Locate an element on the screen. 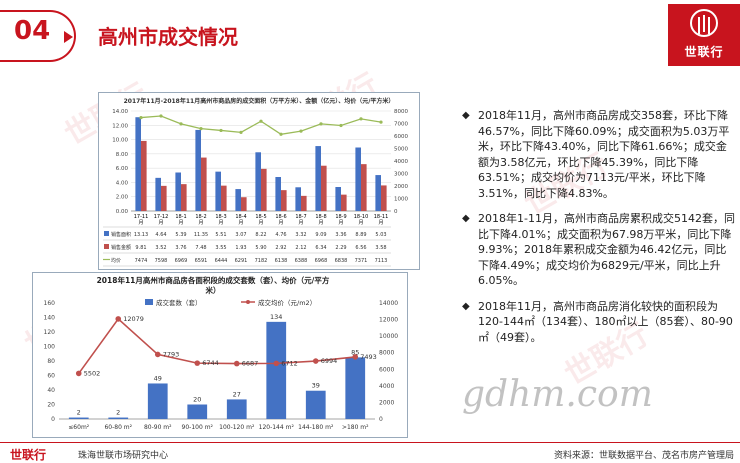  table-cell: 6591 is located at coordinates (201, 261).